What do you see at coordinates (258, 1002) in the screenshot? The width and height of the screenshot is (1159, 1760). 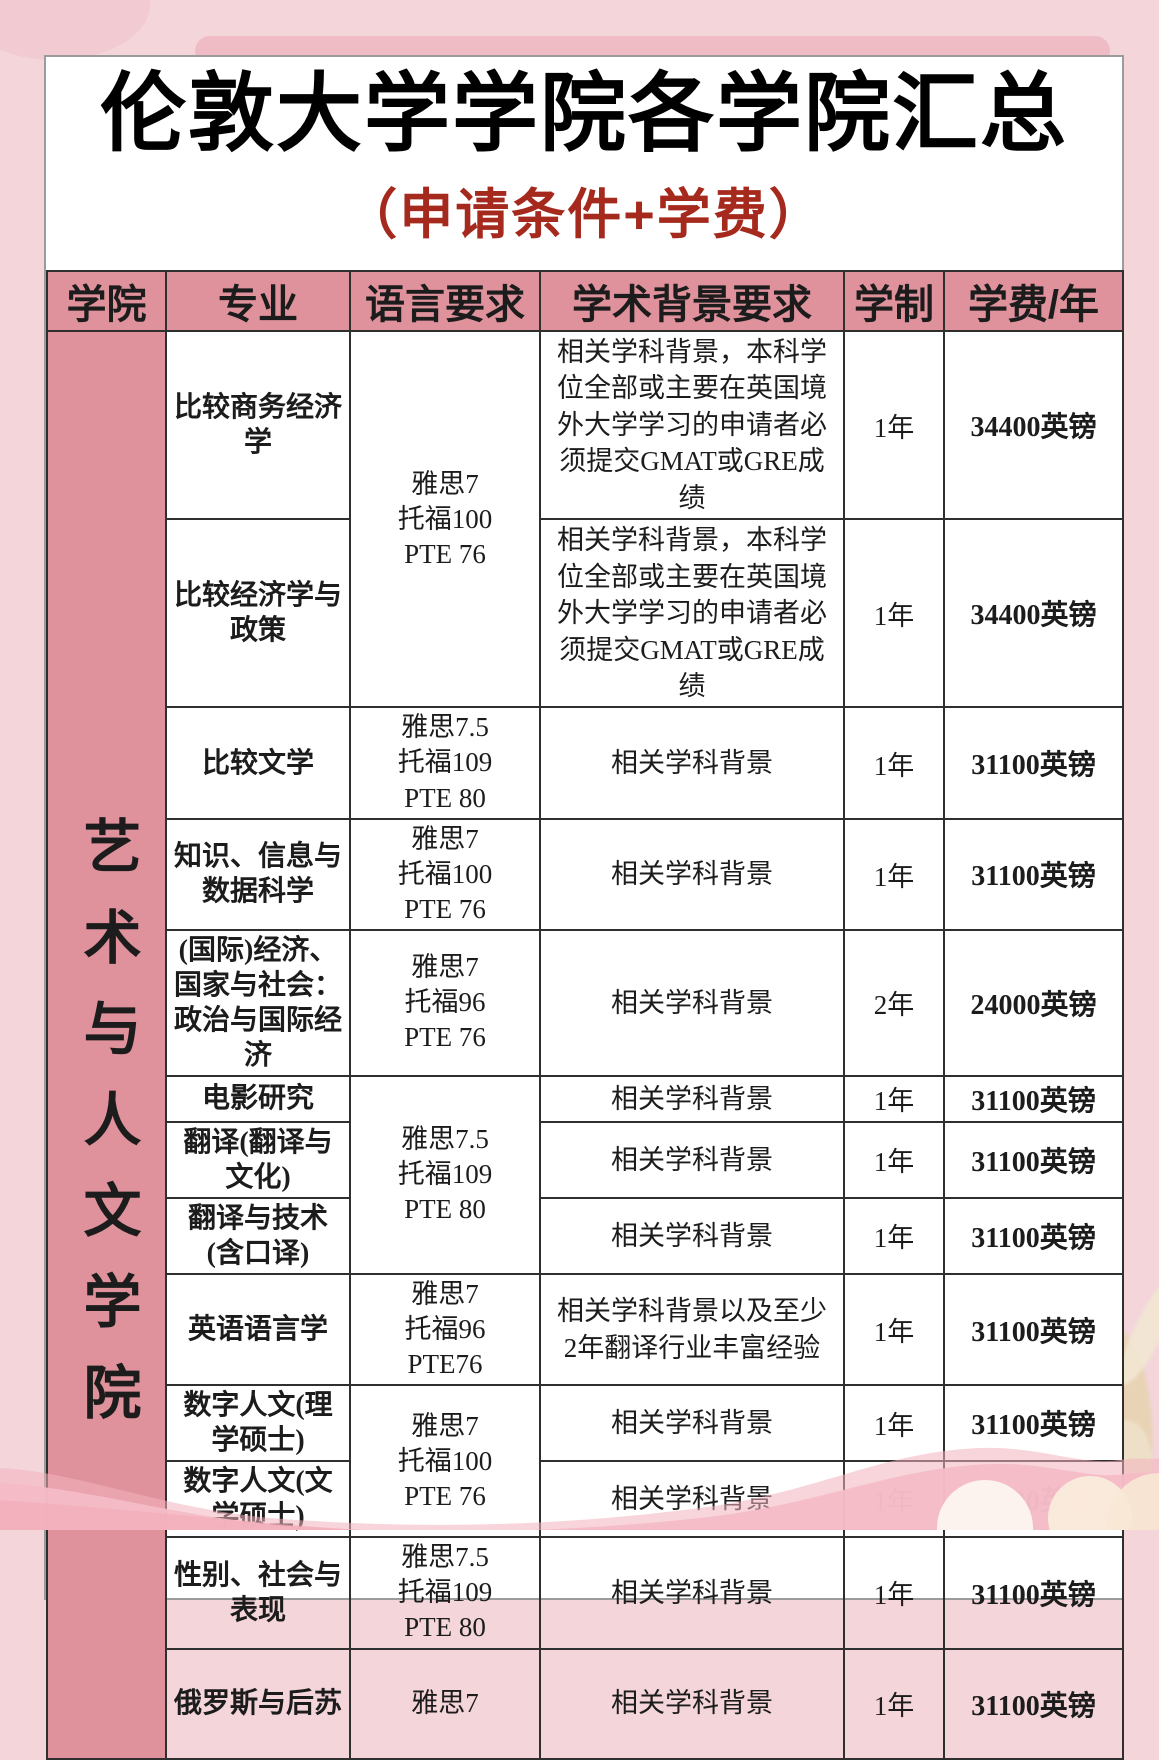 I see `major-cell: (国际)经济、国家与社会：政治与国际经济` at bounding box center [258, 1002].